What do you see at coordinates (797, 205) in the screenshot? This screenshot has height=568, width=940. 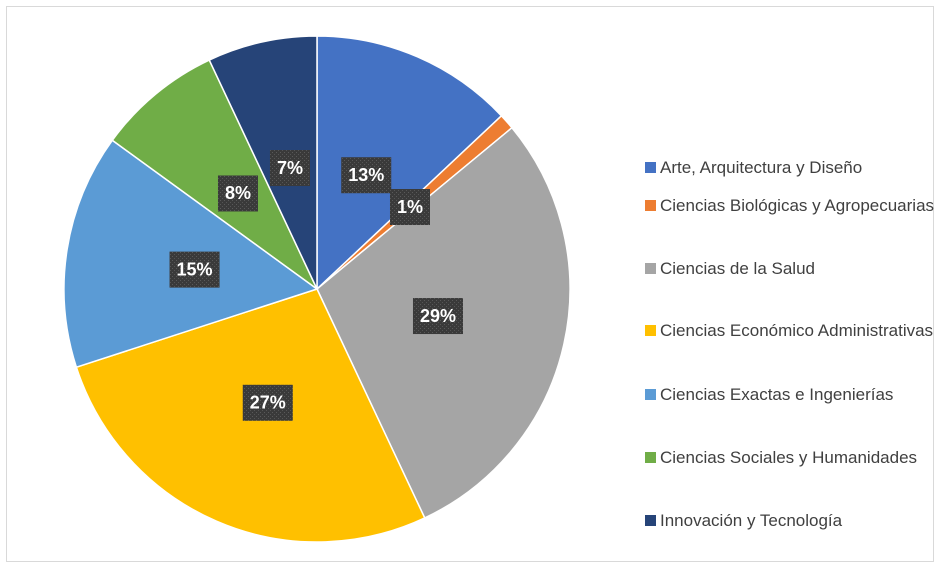 I see `legend-label: Ciencias Biológicas y Agropecuarias` at bounding box center [797, 205].